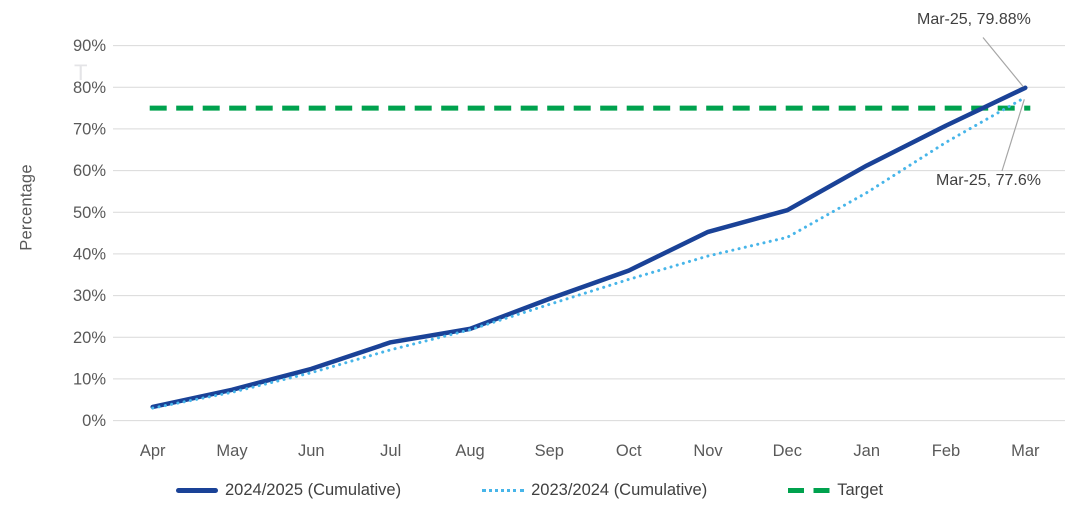 The width and height of the screenshot is (1081, 518). What do you see at coordinates (94, 421) in the screenshot?
I see `y-tick-label: 0%` at bounding box center [94, 421].